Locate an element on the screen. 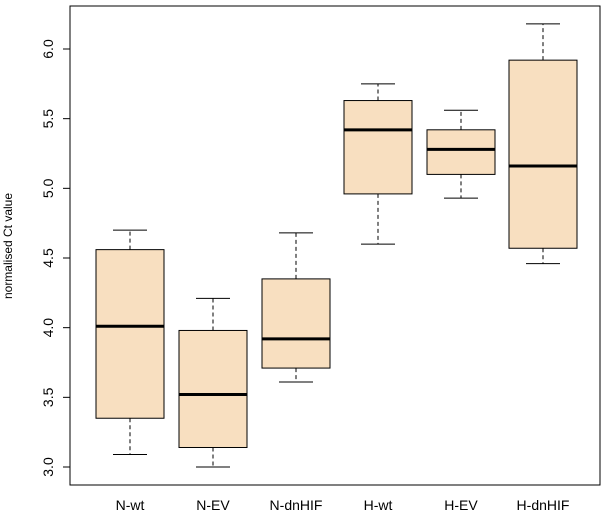 The image size is (602, 520). box-n-ev is located at coordinates (213, 382).